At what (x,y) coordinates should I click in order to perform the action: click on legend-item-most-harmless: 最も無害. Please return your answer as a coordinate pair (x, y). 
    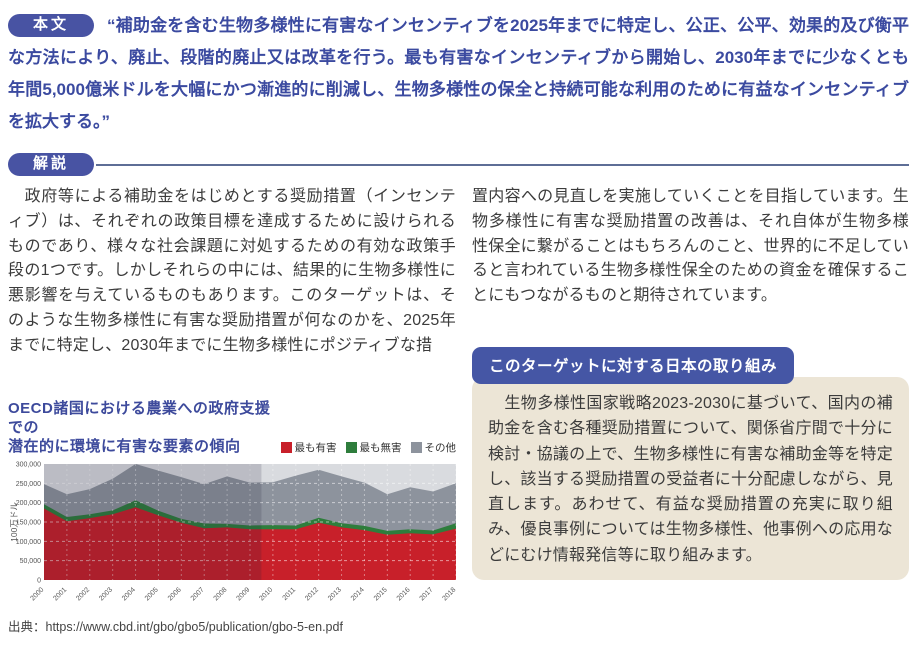
    Looking at the image, I should click on (373, 447).